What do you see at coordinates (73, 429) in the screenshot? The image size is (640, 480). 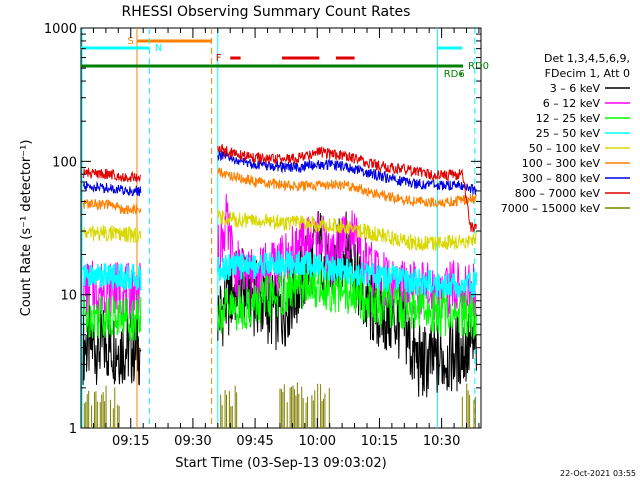 I see `y-tick-label-1: 1` at bounding box center [73, 429].